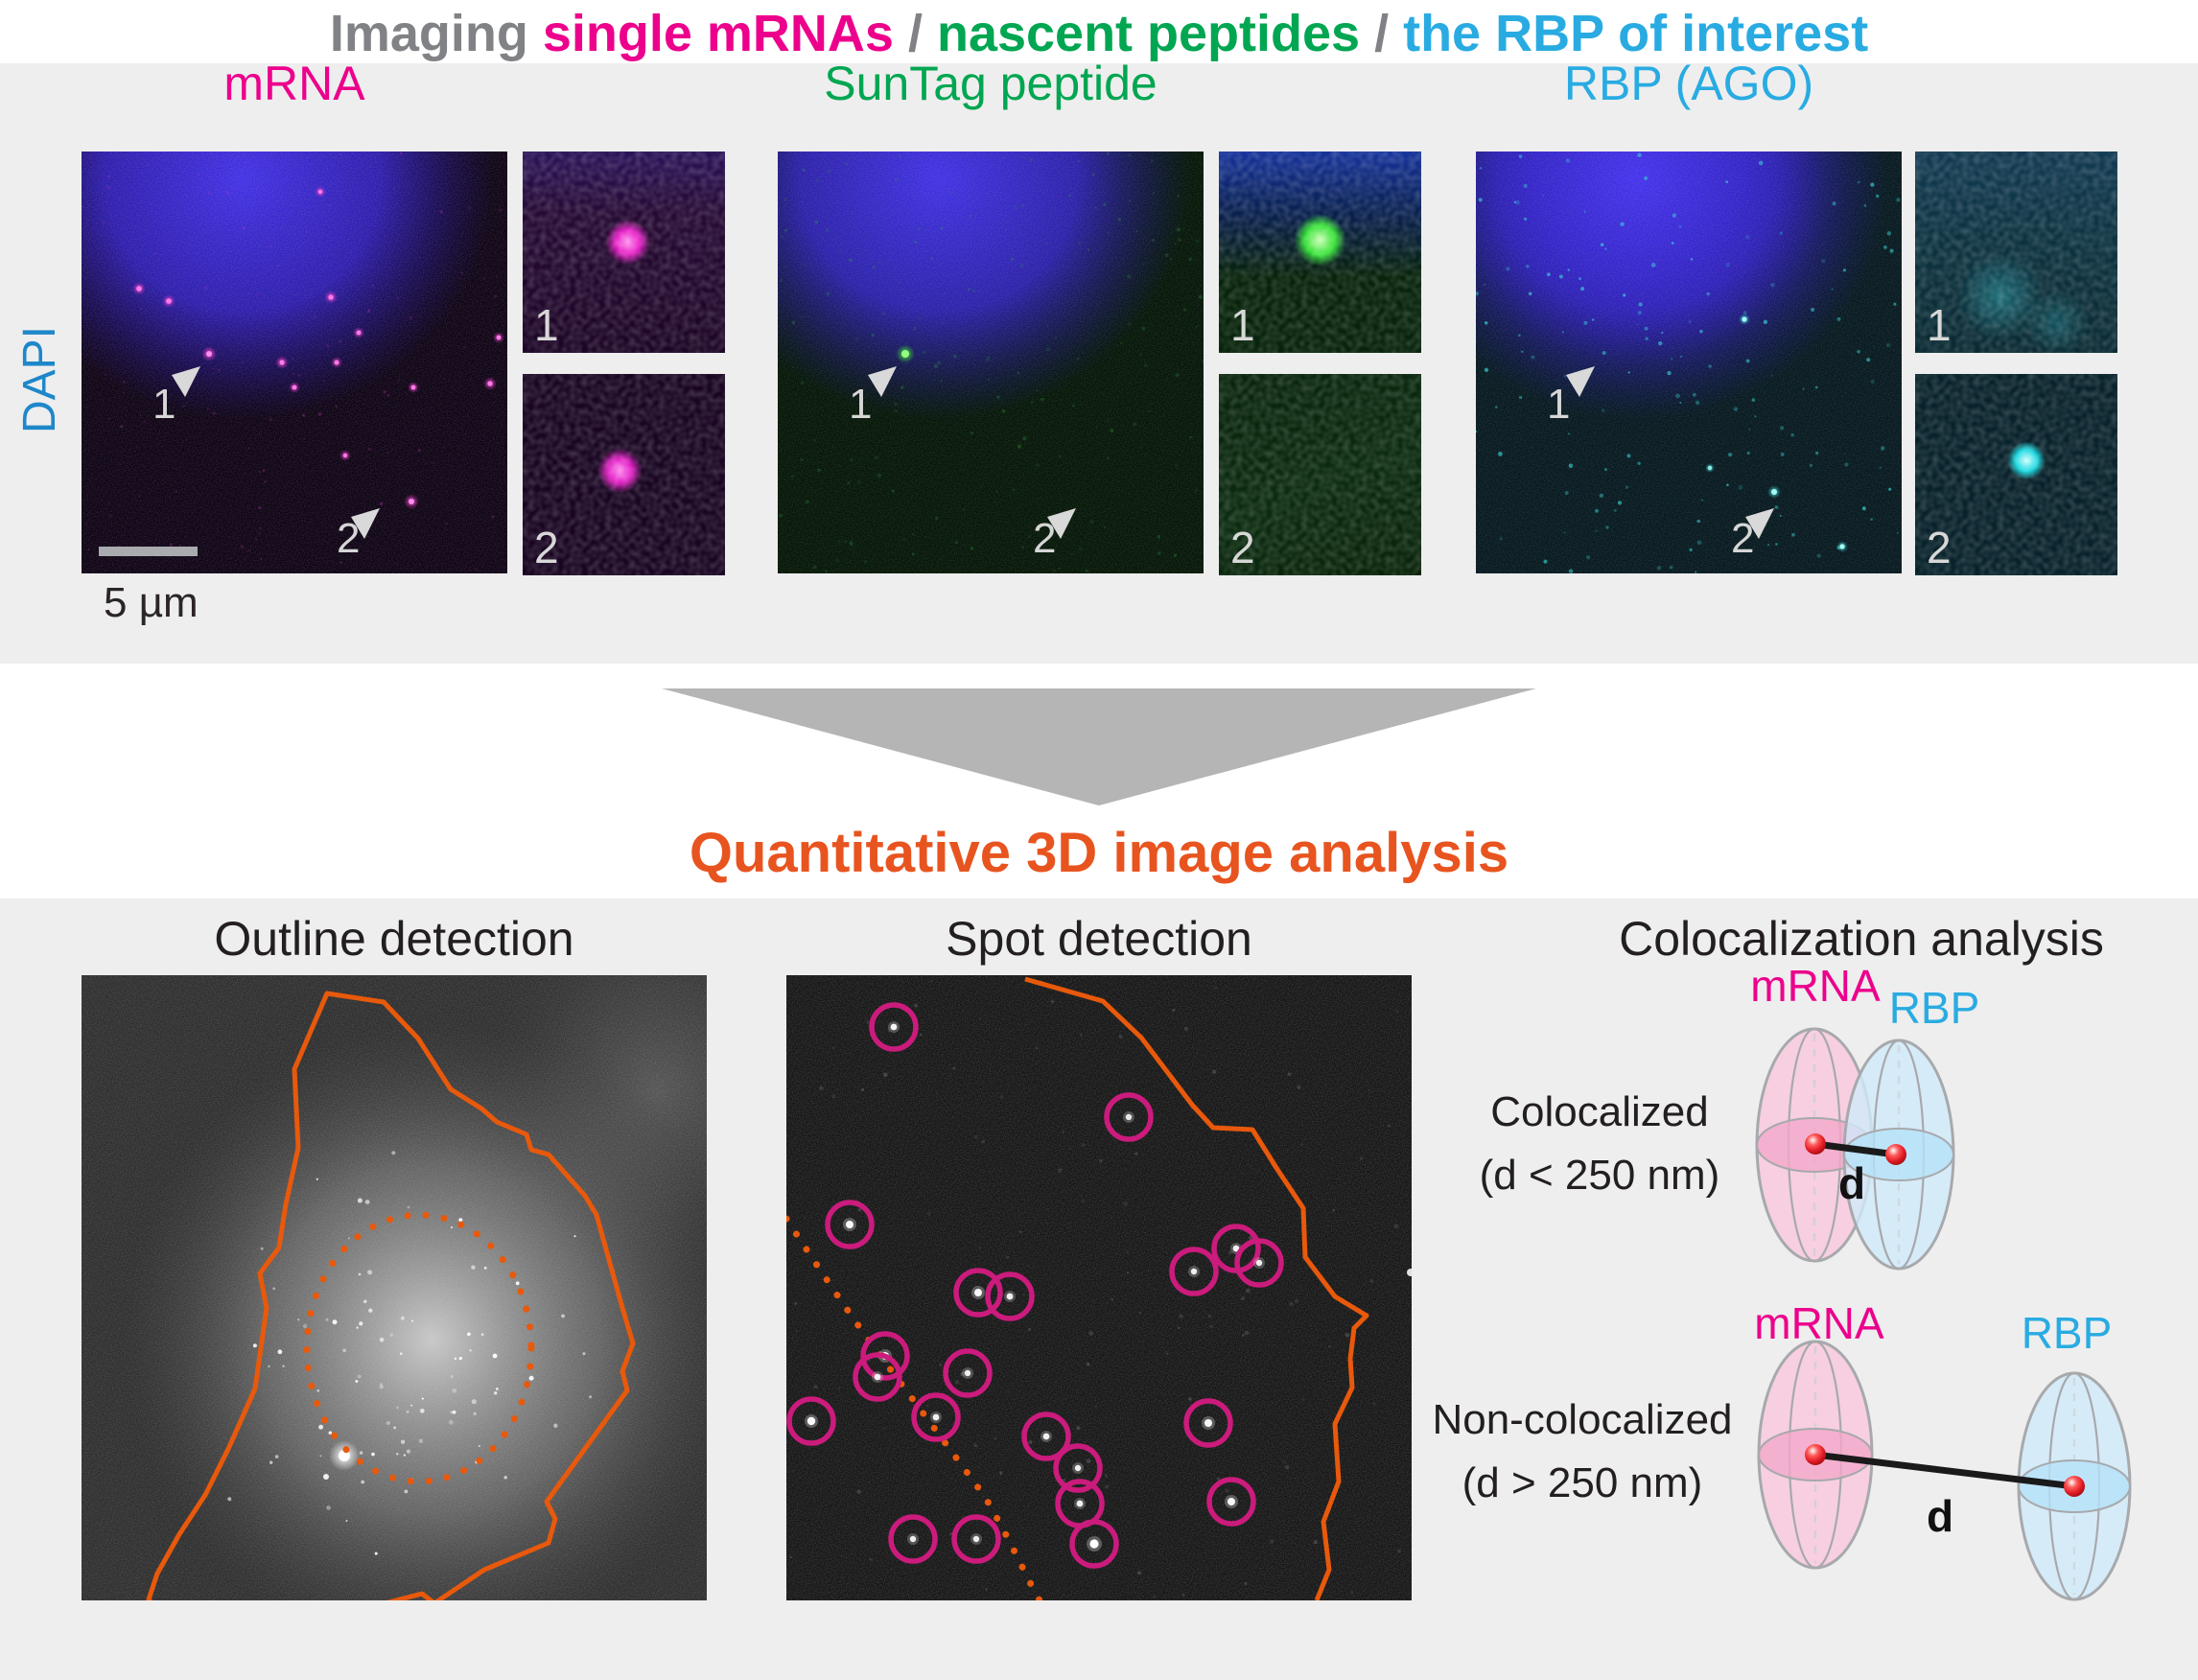  I want to click on non-colocalized-rbp-label: RBP, so click(2067, 1333).